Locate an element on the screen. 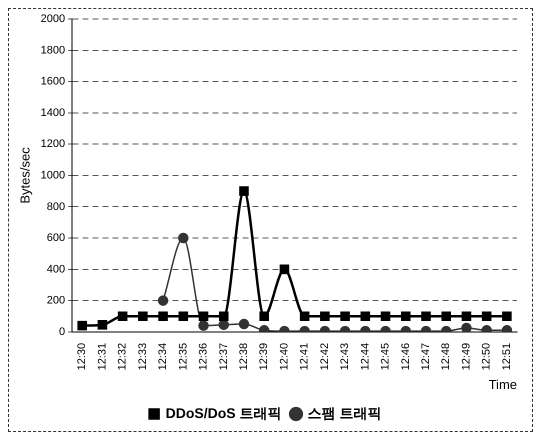 The image size is (541, 440). x-tick-label: 12:50 is located at coordinates (486, 356).